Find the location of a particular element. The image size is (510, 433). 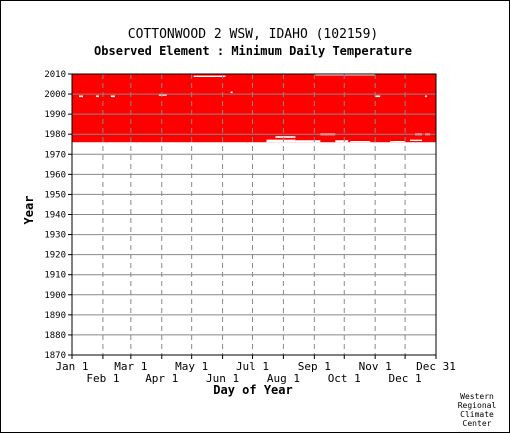

y-tick-label: 1960 is located at coordinates (55, 175).